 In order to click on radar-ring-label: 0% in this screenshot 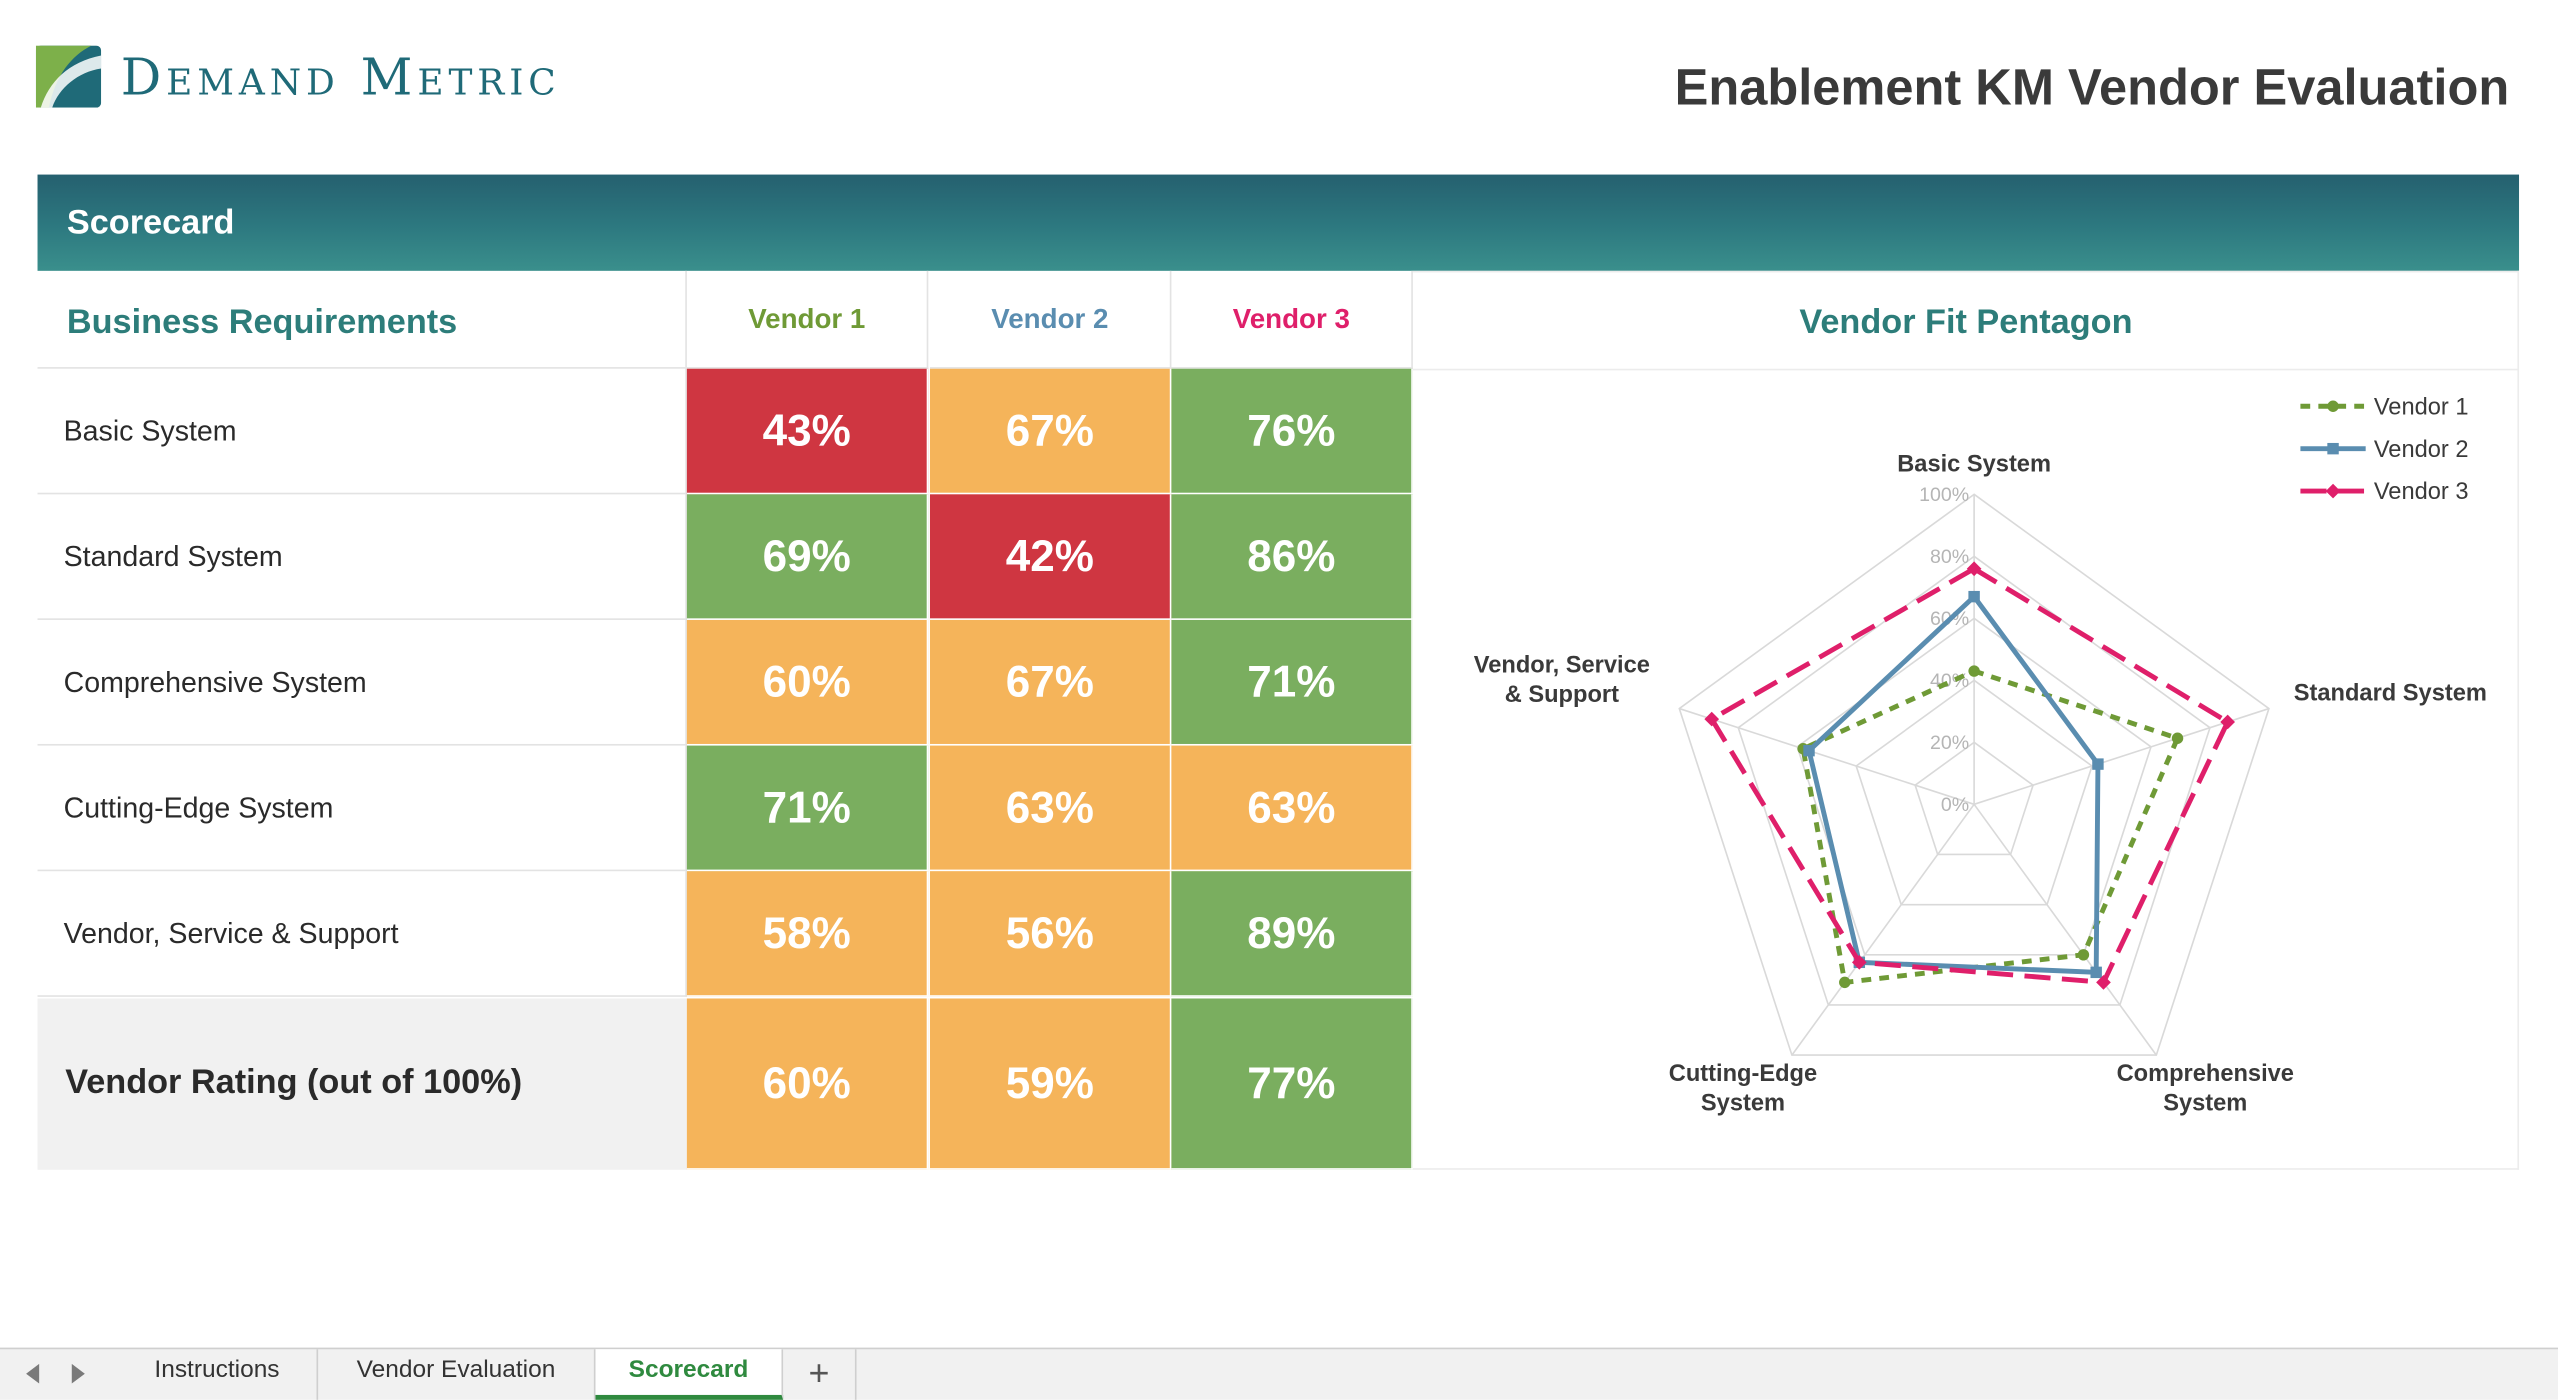, I will do `click(1955, 805)`.